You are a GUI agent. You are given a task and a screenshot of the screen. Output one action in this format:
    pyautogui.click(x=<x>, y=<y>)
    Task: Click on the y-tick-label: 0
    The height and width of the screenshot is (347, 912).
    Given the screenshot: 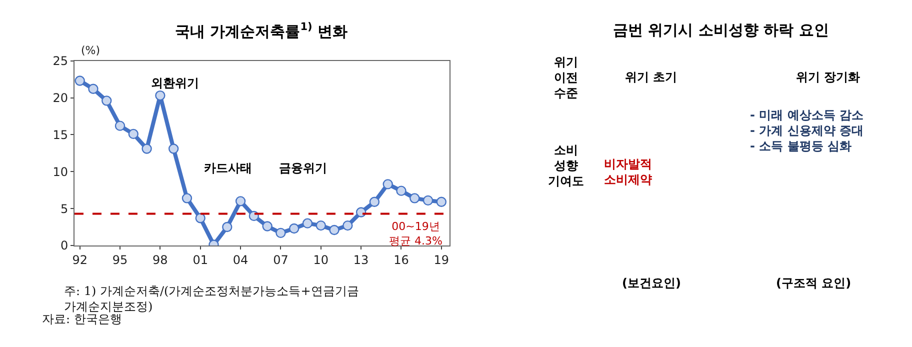 What is the action you would take?
    pyautogui.click(x=64, y=245)
    